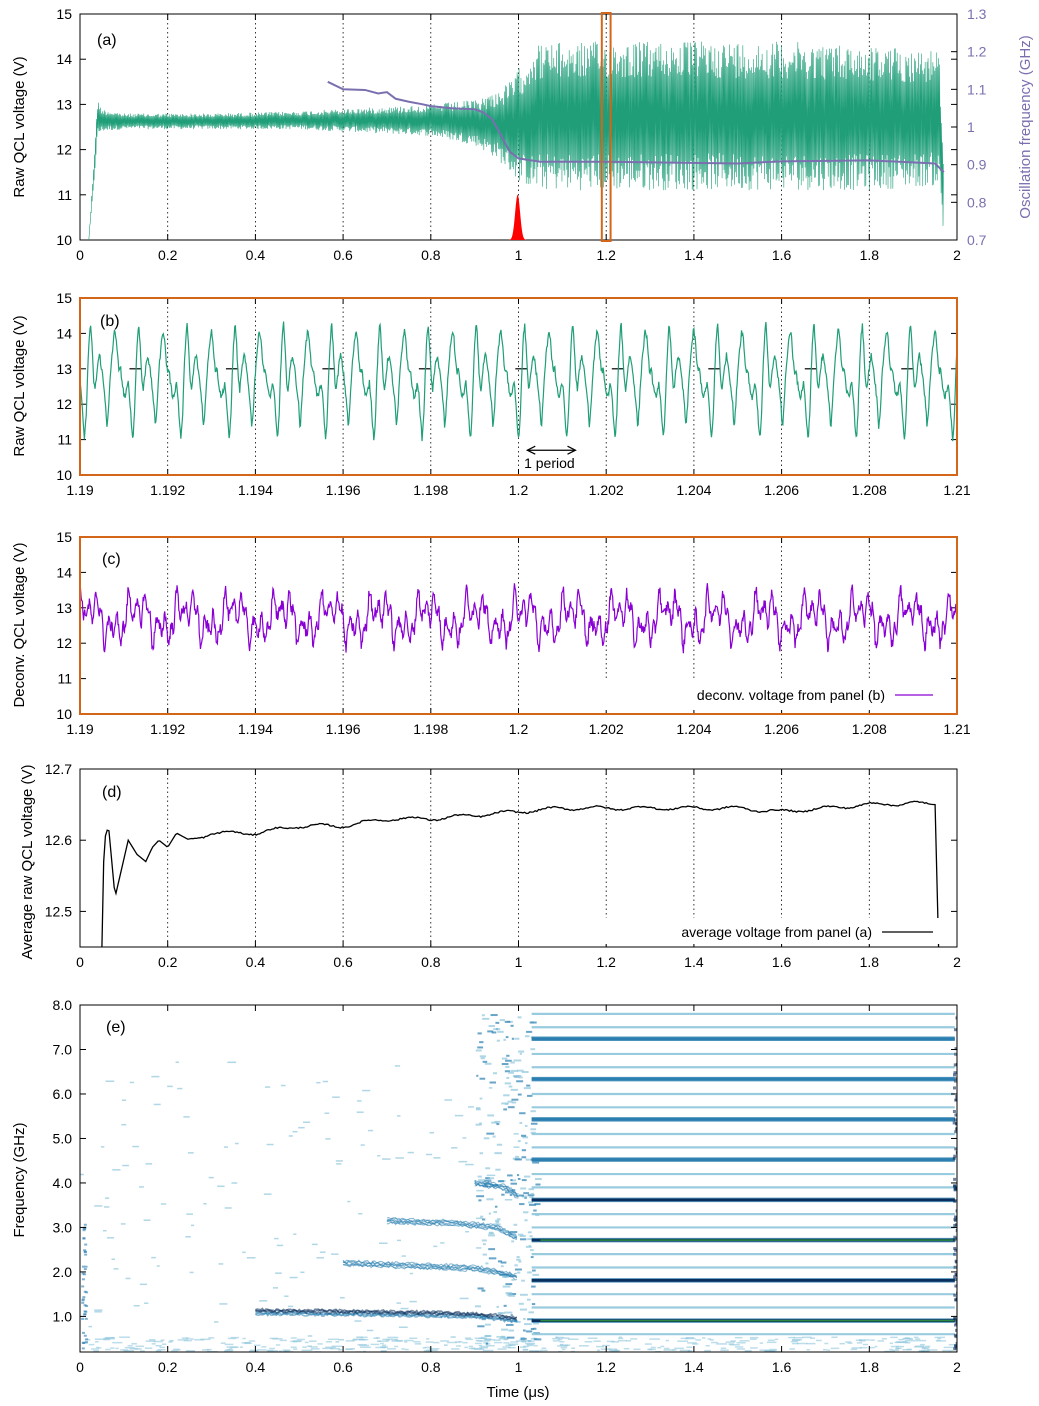  Describe the element at coordinates (64, 298) in the screenshot. I see `panel-b-y-tick-label: 15` at that location.